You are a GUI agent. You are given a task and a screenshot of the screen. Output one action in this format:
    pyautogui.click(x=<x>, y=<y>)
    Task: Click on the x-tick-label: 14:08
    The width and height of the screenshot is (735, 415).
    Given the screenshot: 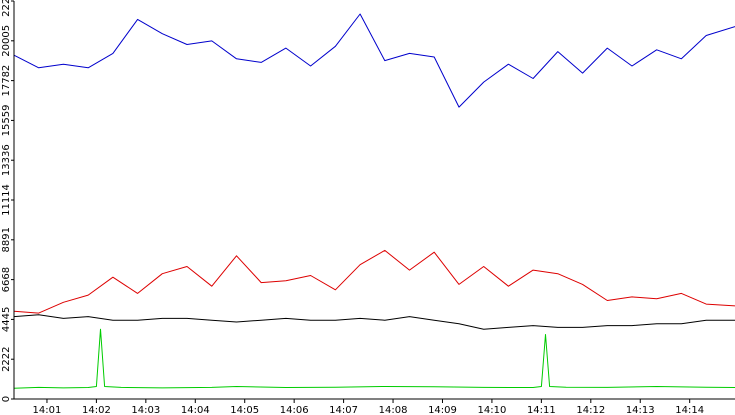 What is the action you would take?
    pyautogui.click(x=393, y=410)
    